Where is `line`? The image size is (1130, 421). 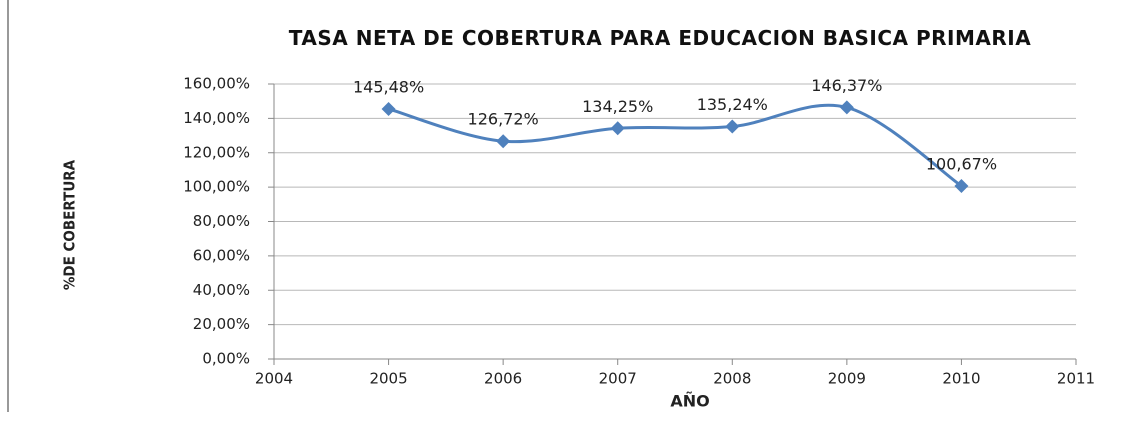 line is located at coordinates (675, 145).